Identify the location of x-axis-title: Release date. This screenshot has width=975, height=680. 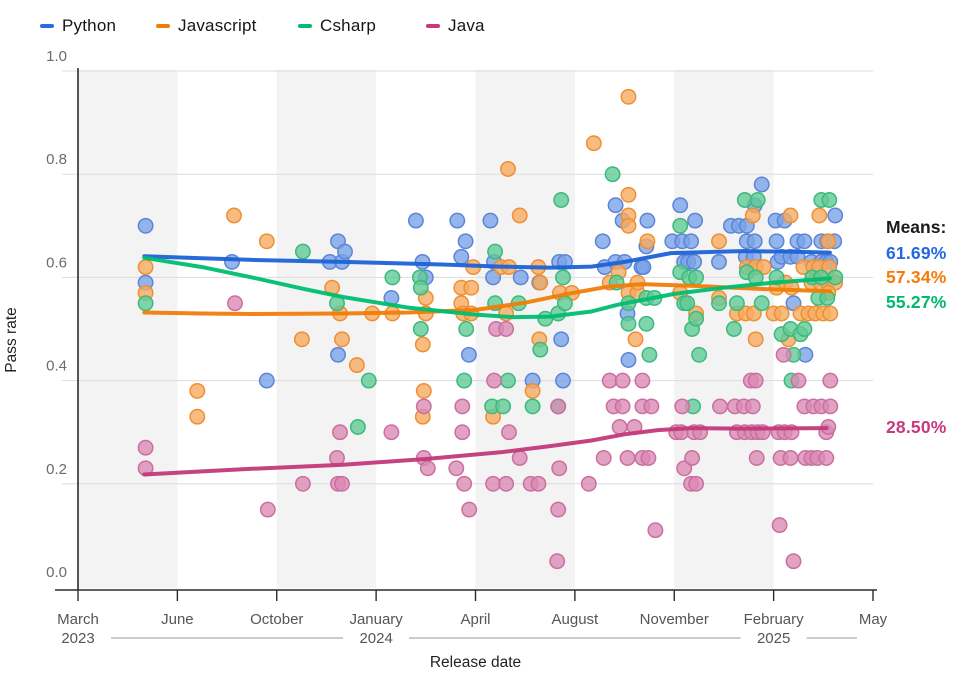
(475, 662).